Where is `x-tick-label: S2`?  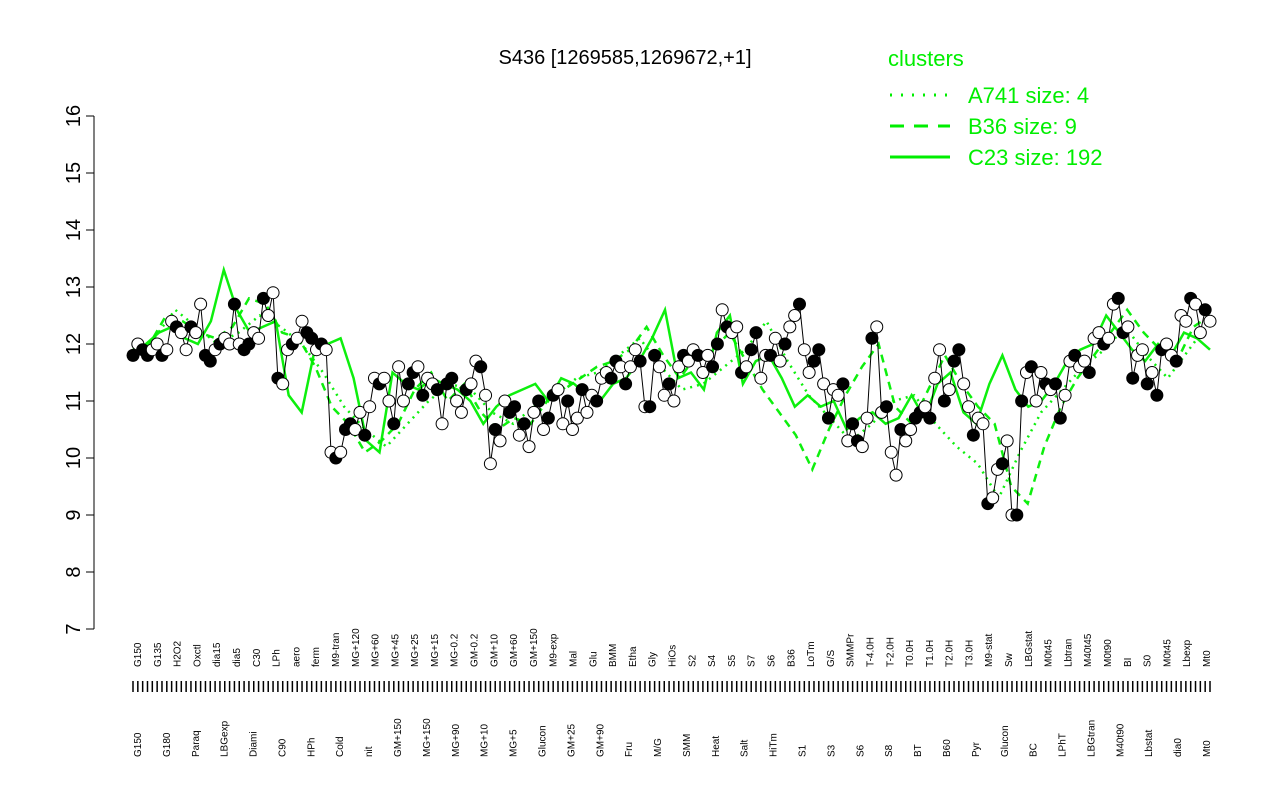
x-tick-label: S2 is located at coordinates (692, 660).